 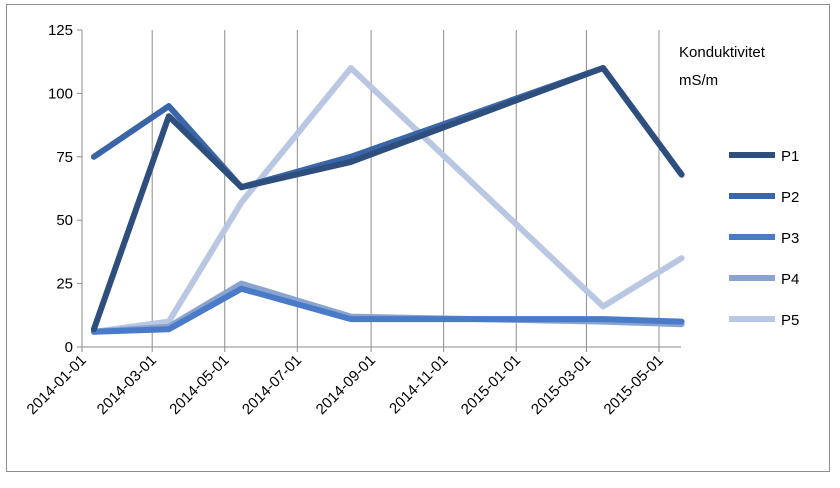 What do you see at coordinates (698, 80) in the screenshot?
I see `y-axis-label-line-2: mS/m` at bounding box center [698, 80].